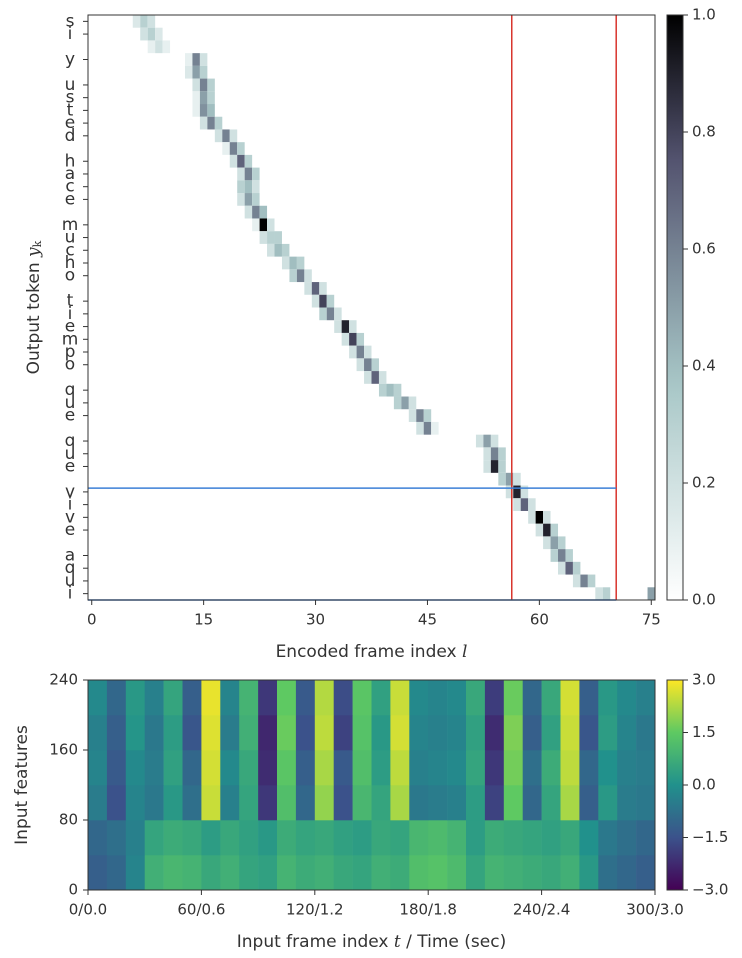 The image size is (742, 958). Describe the element at coordinates (92, 620) in the screenshot. I see `x-tick-label: 0` at that location.